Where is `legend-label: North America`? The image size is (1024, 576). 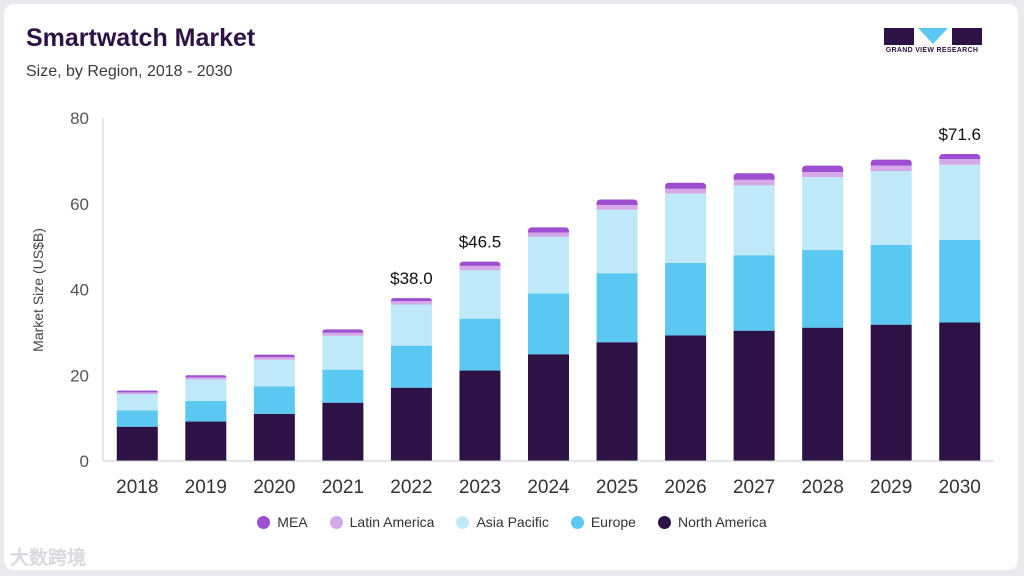
legend-label: North America is located at coordinates (722, 522).